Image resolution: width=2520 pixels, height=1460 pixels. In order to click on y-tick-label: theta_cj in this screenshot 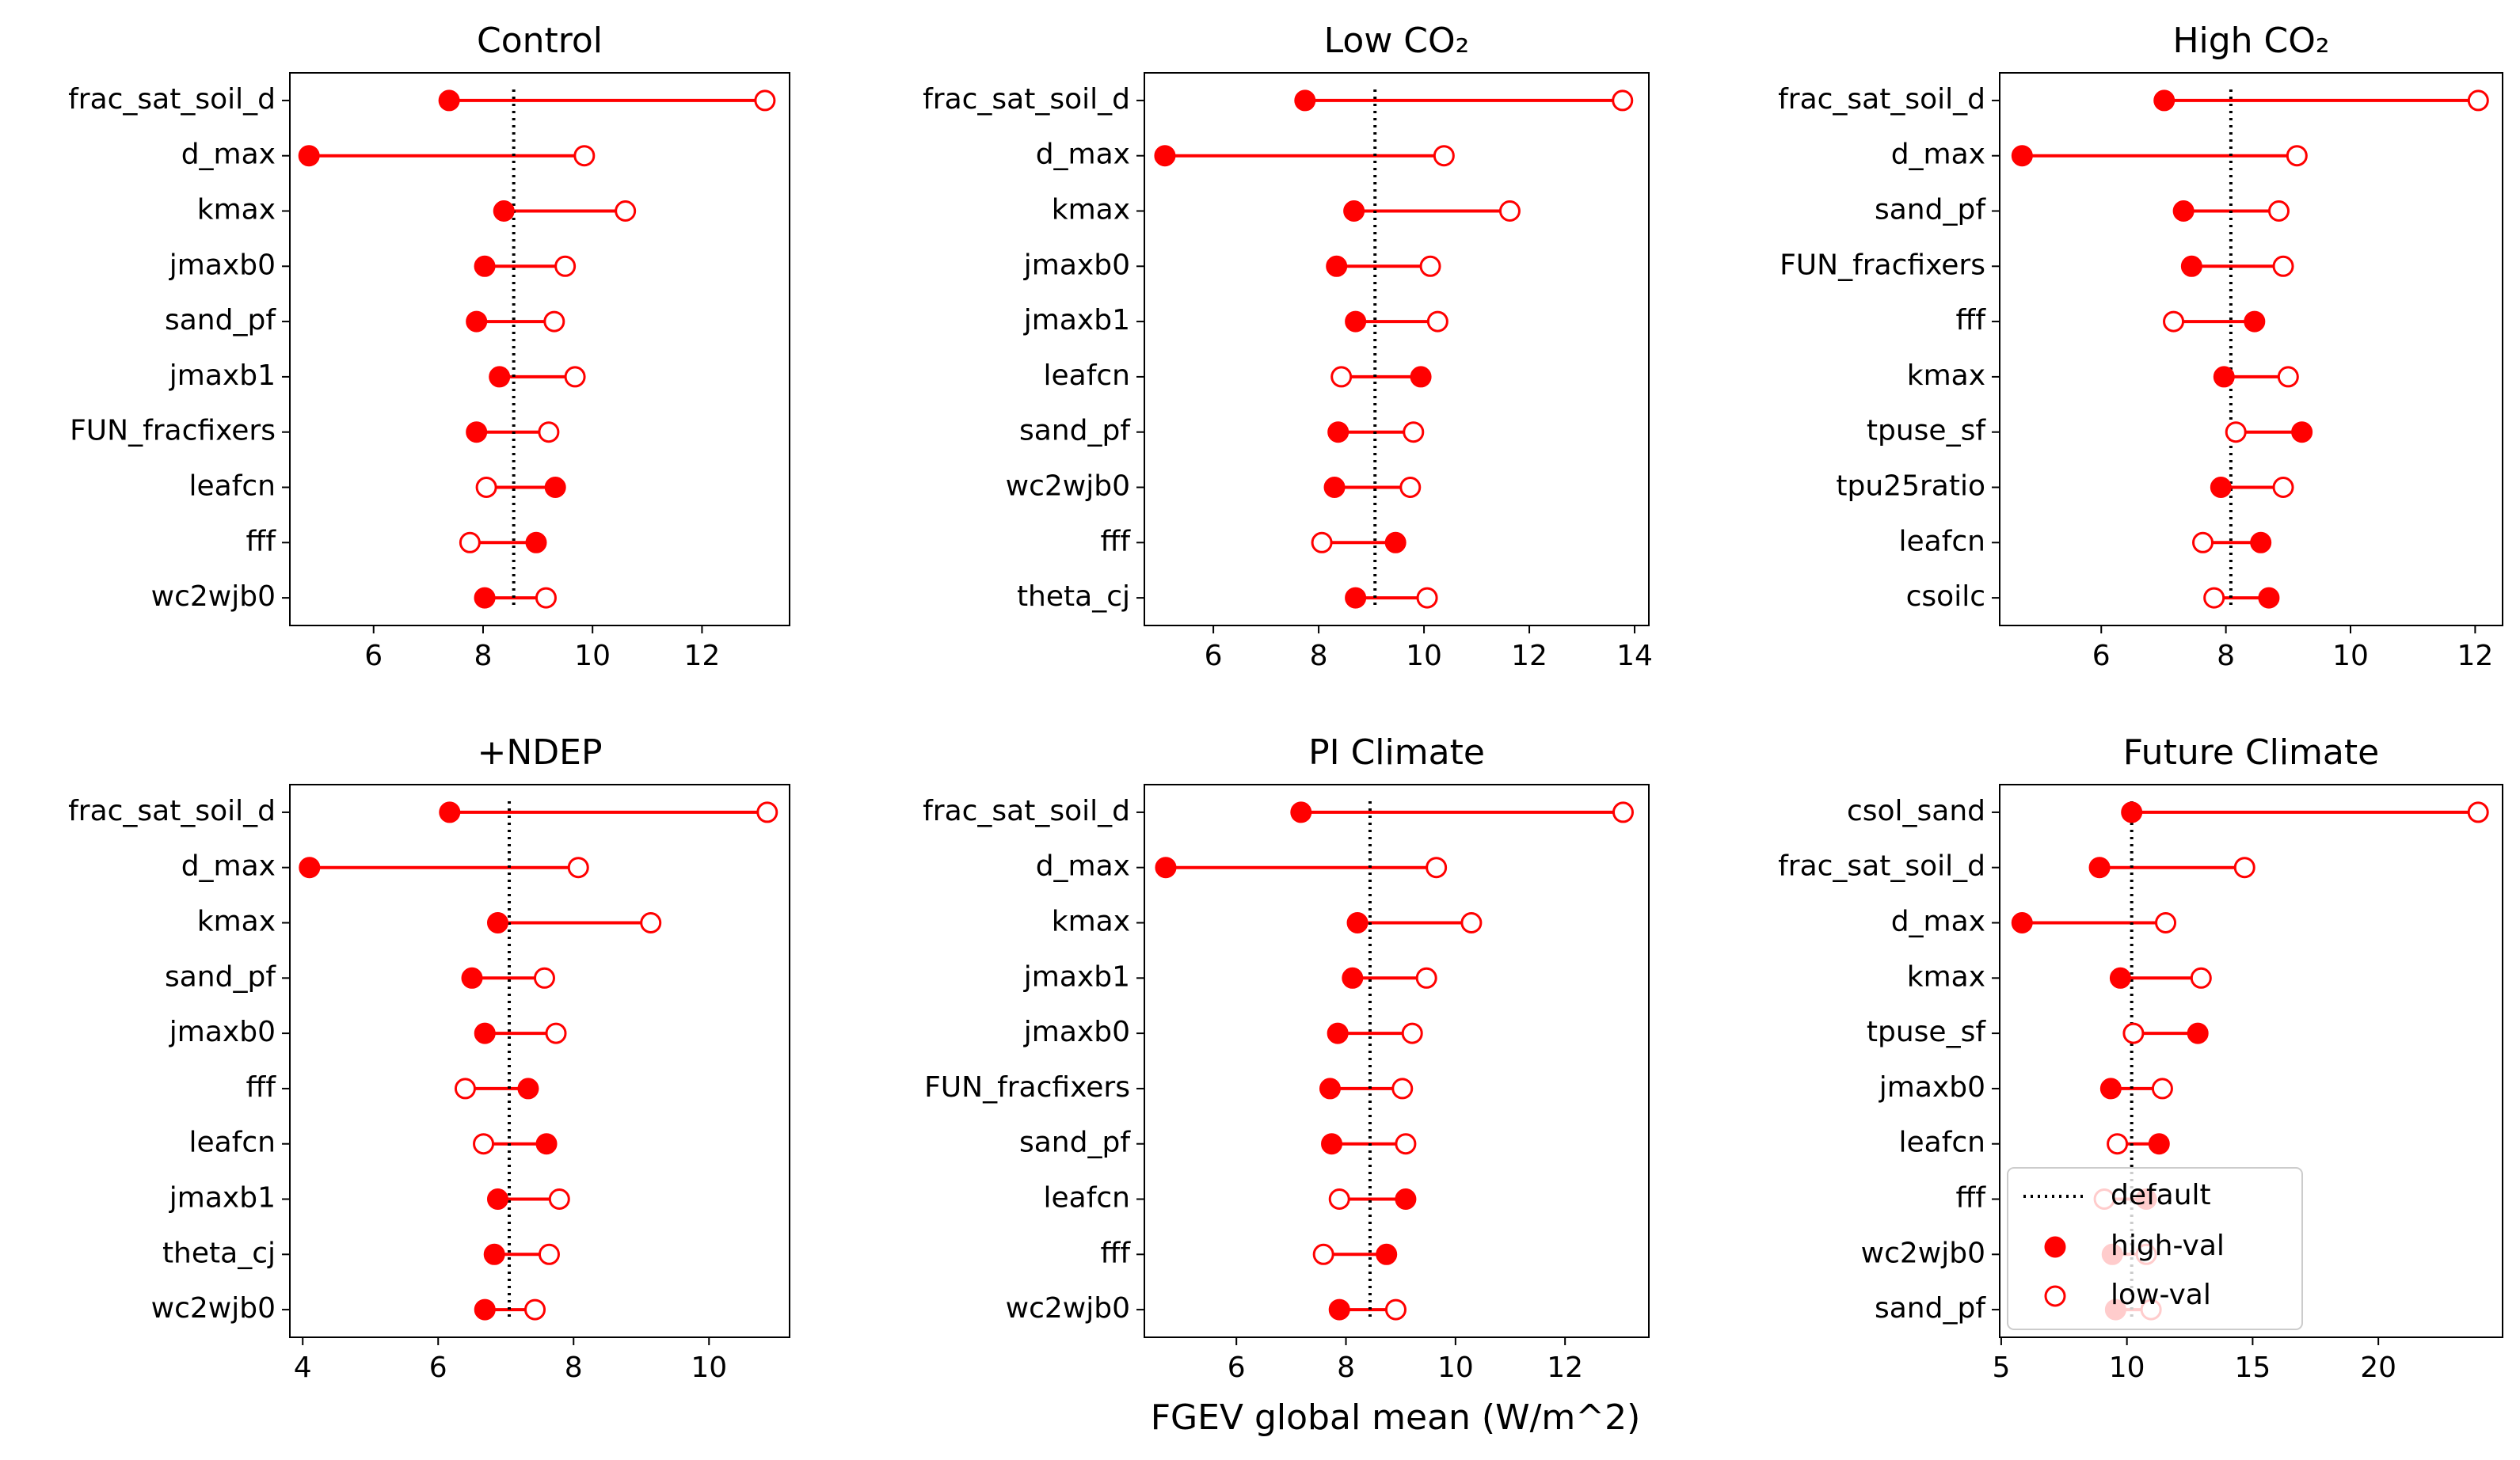, I will do `click(219, 1253)`.